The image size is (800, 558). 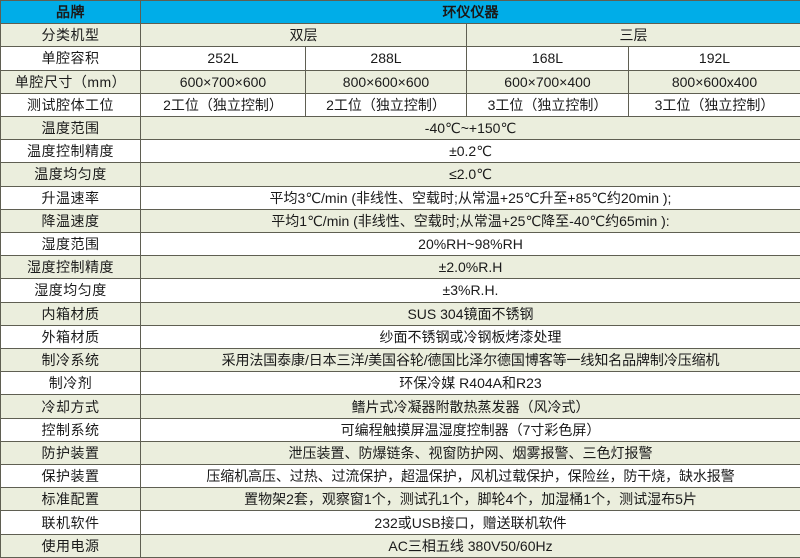 I want to click on cell-volume-1: 252L, so click(x=223, y=58).